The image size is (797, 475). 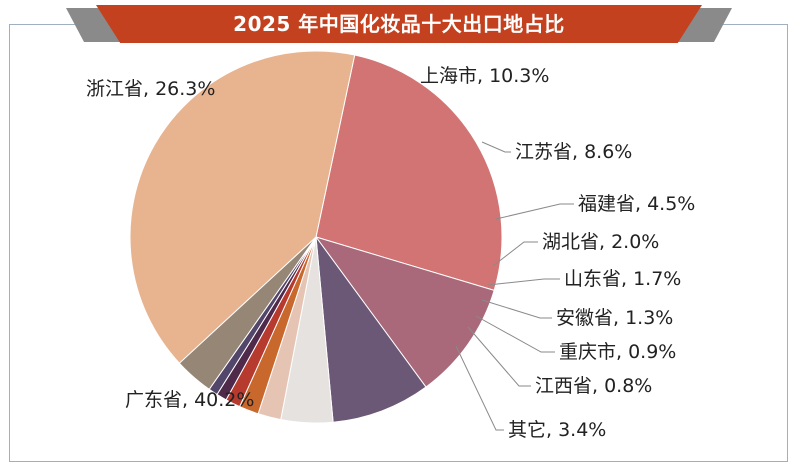 I want to click on data-label-chongqing: 重庆市, 0.9%, so click(x=617, y=352).